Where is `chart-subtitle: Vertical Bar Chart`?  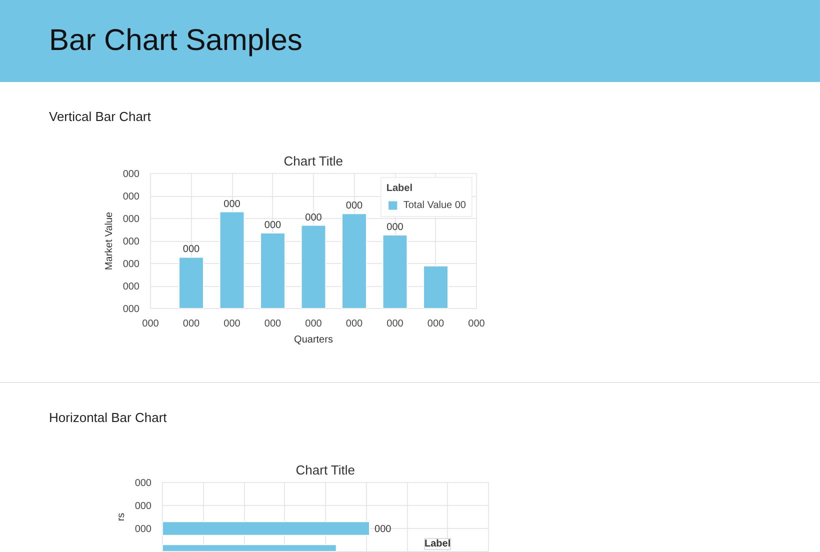 chart-subtitle: Vertical Bar Chart is located at coordinates (100, 117).